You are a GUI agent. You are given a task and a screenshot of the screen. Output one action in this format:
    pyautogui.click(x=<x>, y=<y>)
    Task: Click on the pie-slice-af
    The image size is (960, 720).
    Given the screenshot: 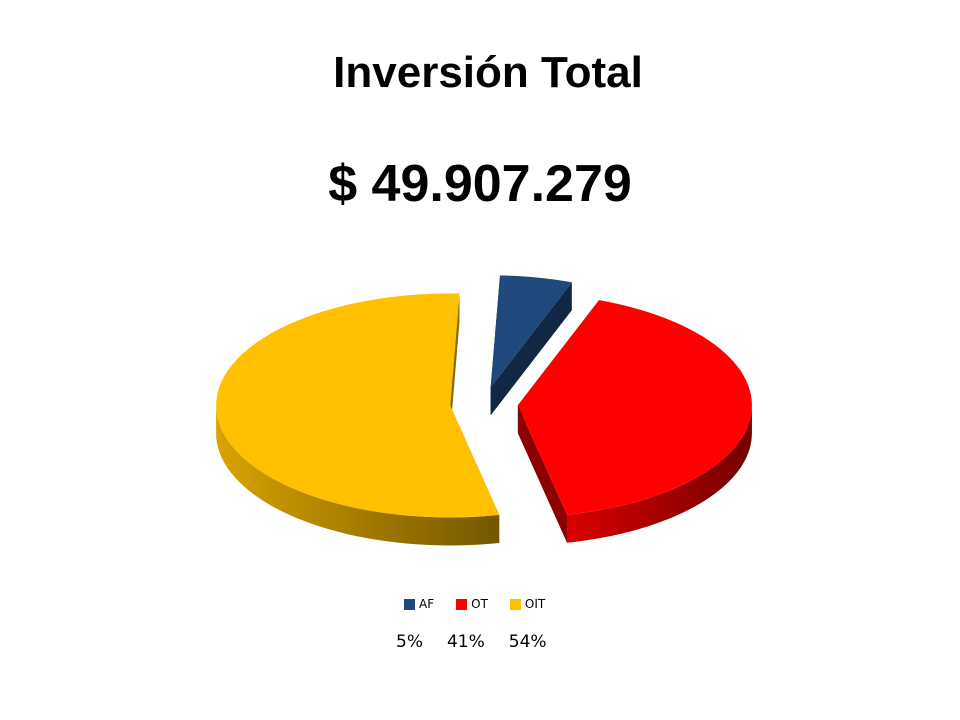 What is the action you would take?
    pyautogui.click(x=531, y=345)
    